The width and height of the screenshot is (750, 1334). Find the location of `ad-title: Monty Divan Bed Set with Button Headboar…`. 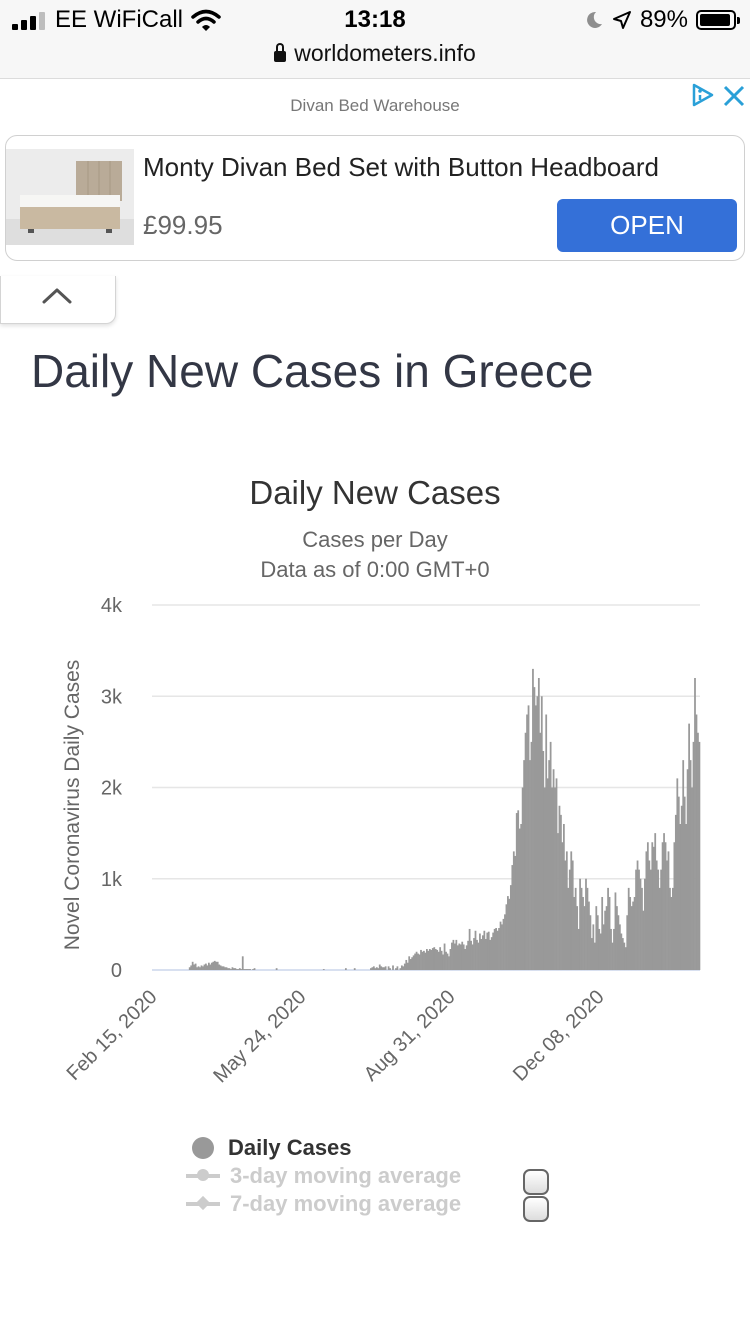

ad-title: Monty Divan Bed Set with Button Headboar… is located at coordinates (401, 167).